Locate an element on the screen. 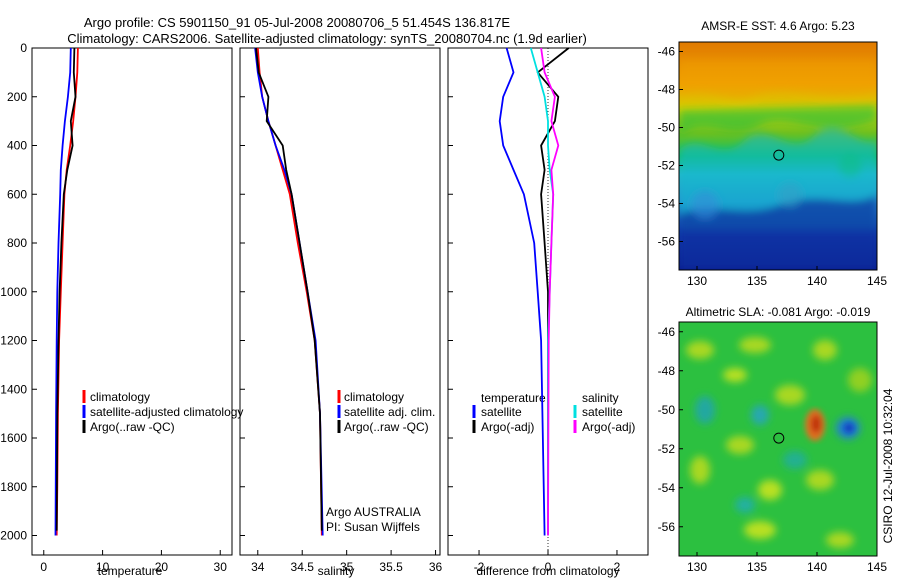 This screenshot has width=900, height=580. sst-warm-band is located at coordinates (778, 79).